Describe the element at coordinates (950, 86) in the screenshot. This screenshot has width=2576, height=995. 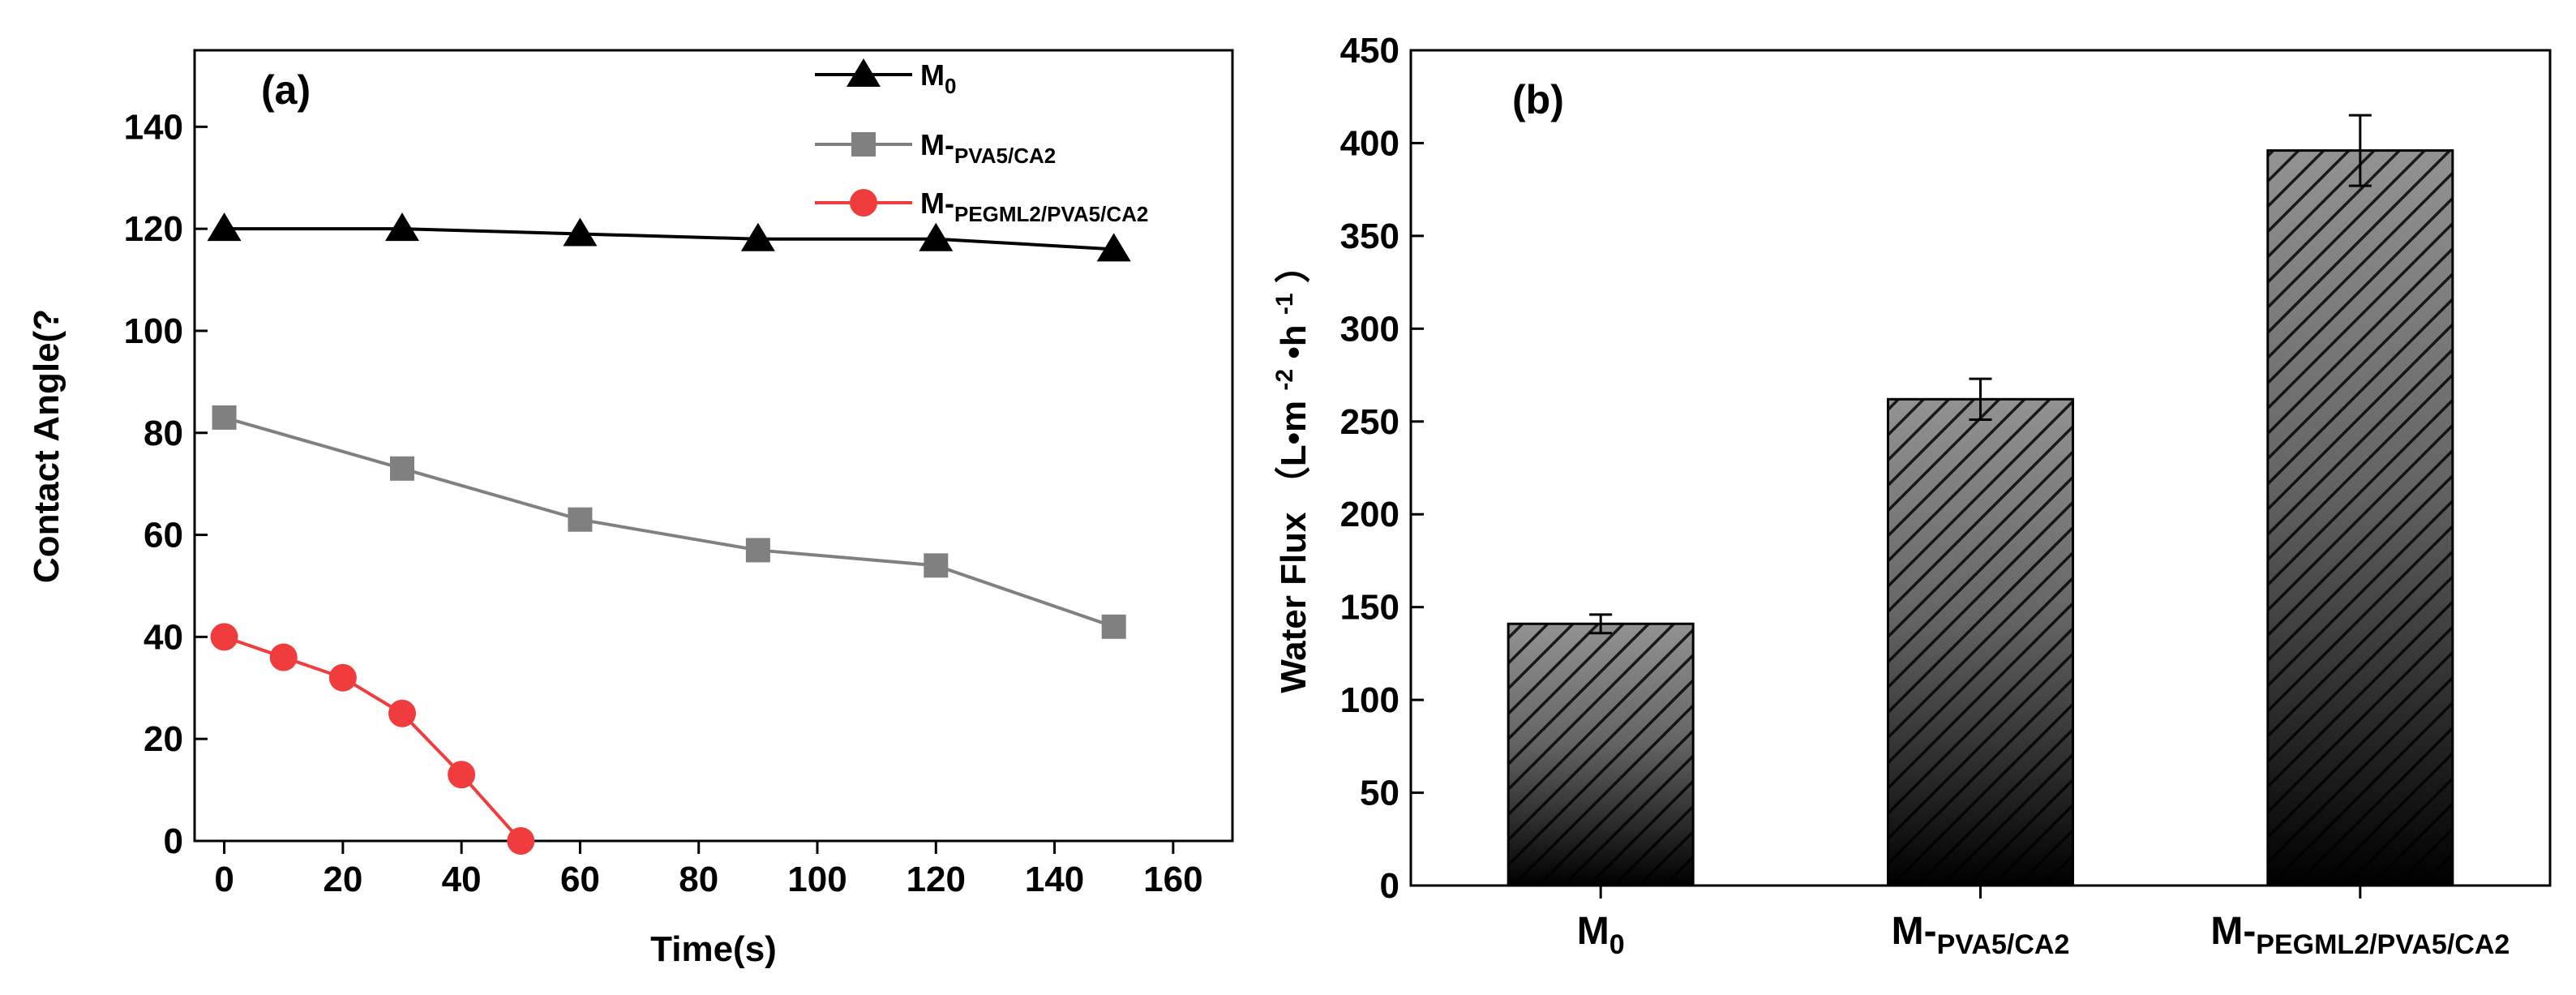
I see `legend-entry-sub: 0` at that location.